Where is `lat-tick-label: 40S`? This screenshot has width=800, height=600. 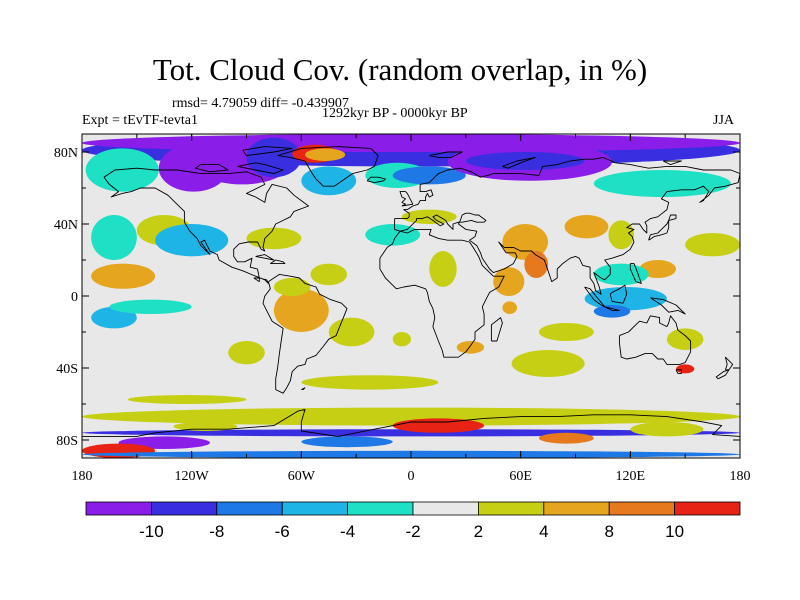 lat-tick-label: 40S is located at coordinates (67, 369).